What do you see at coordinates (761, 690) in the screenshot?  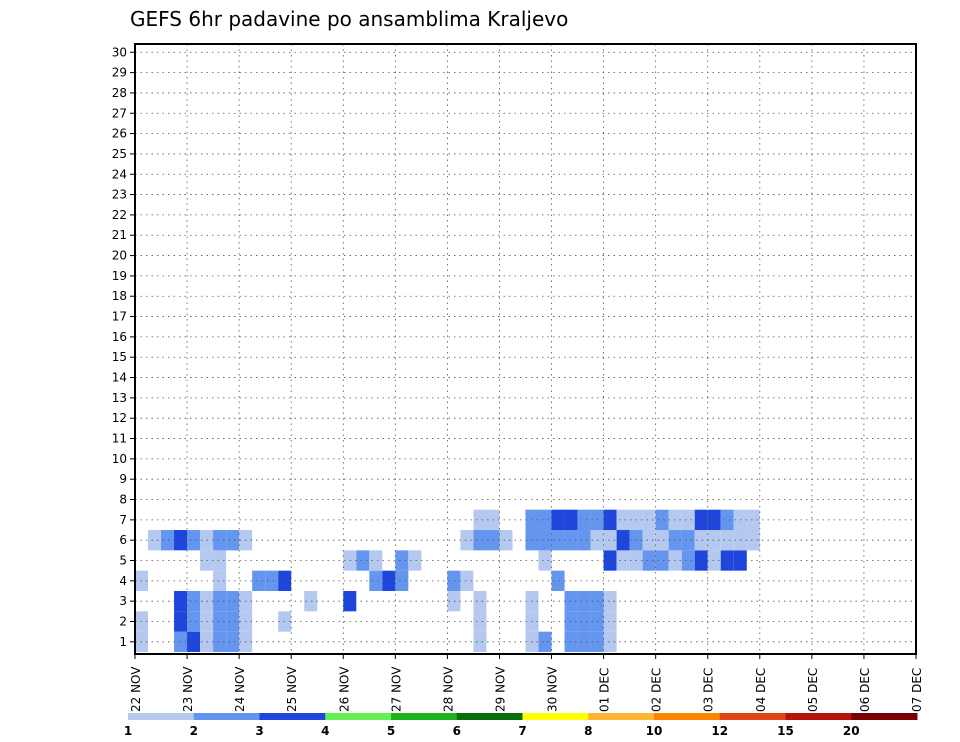 I see `x-tick-label: 04 DEC` at bounding box center [761, 690].